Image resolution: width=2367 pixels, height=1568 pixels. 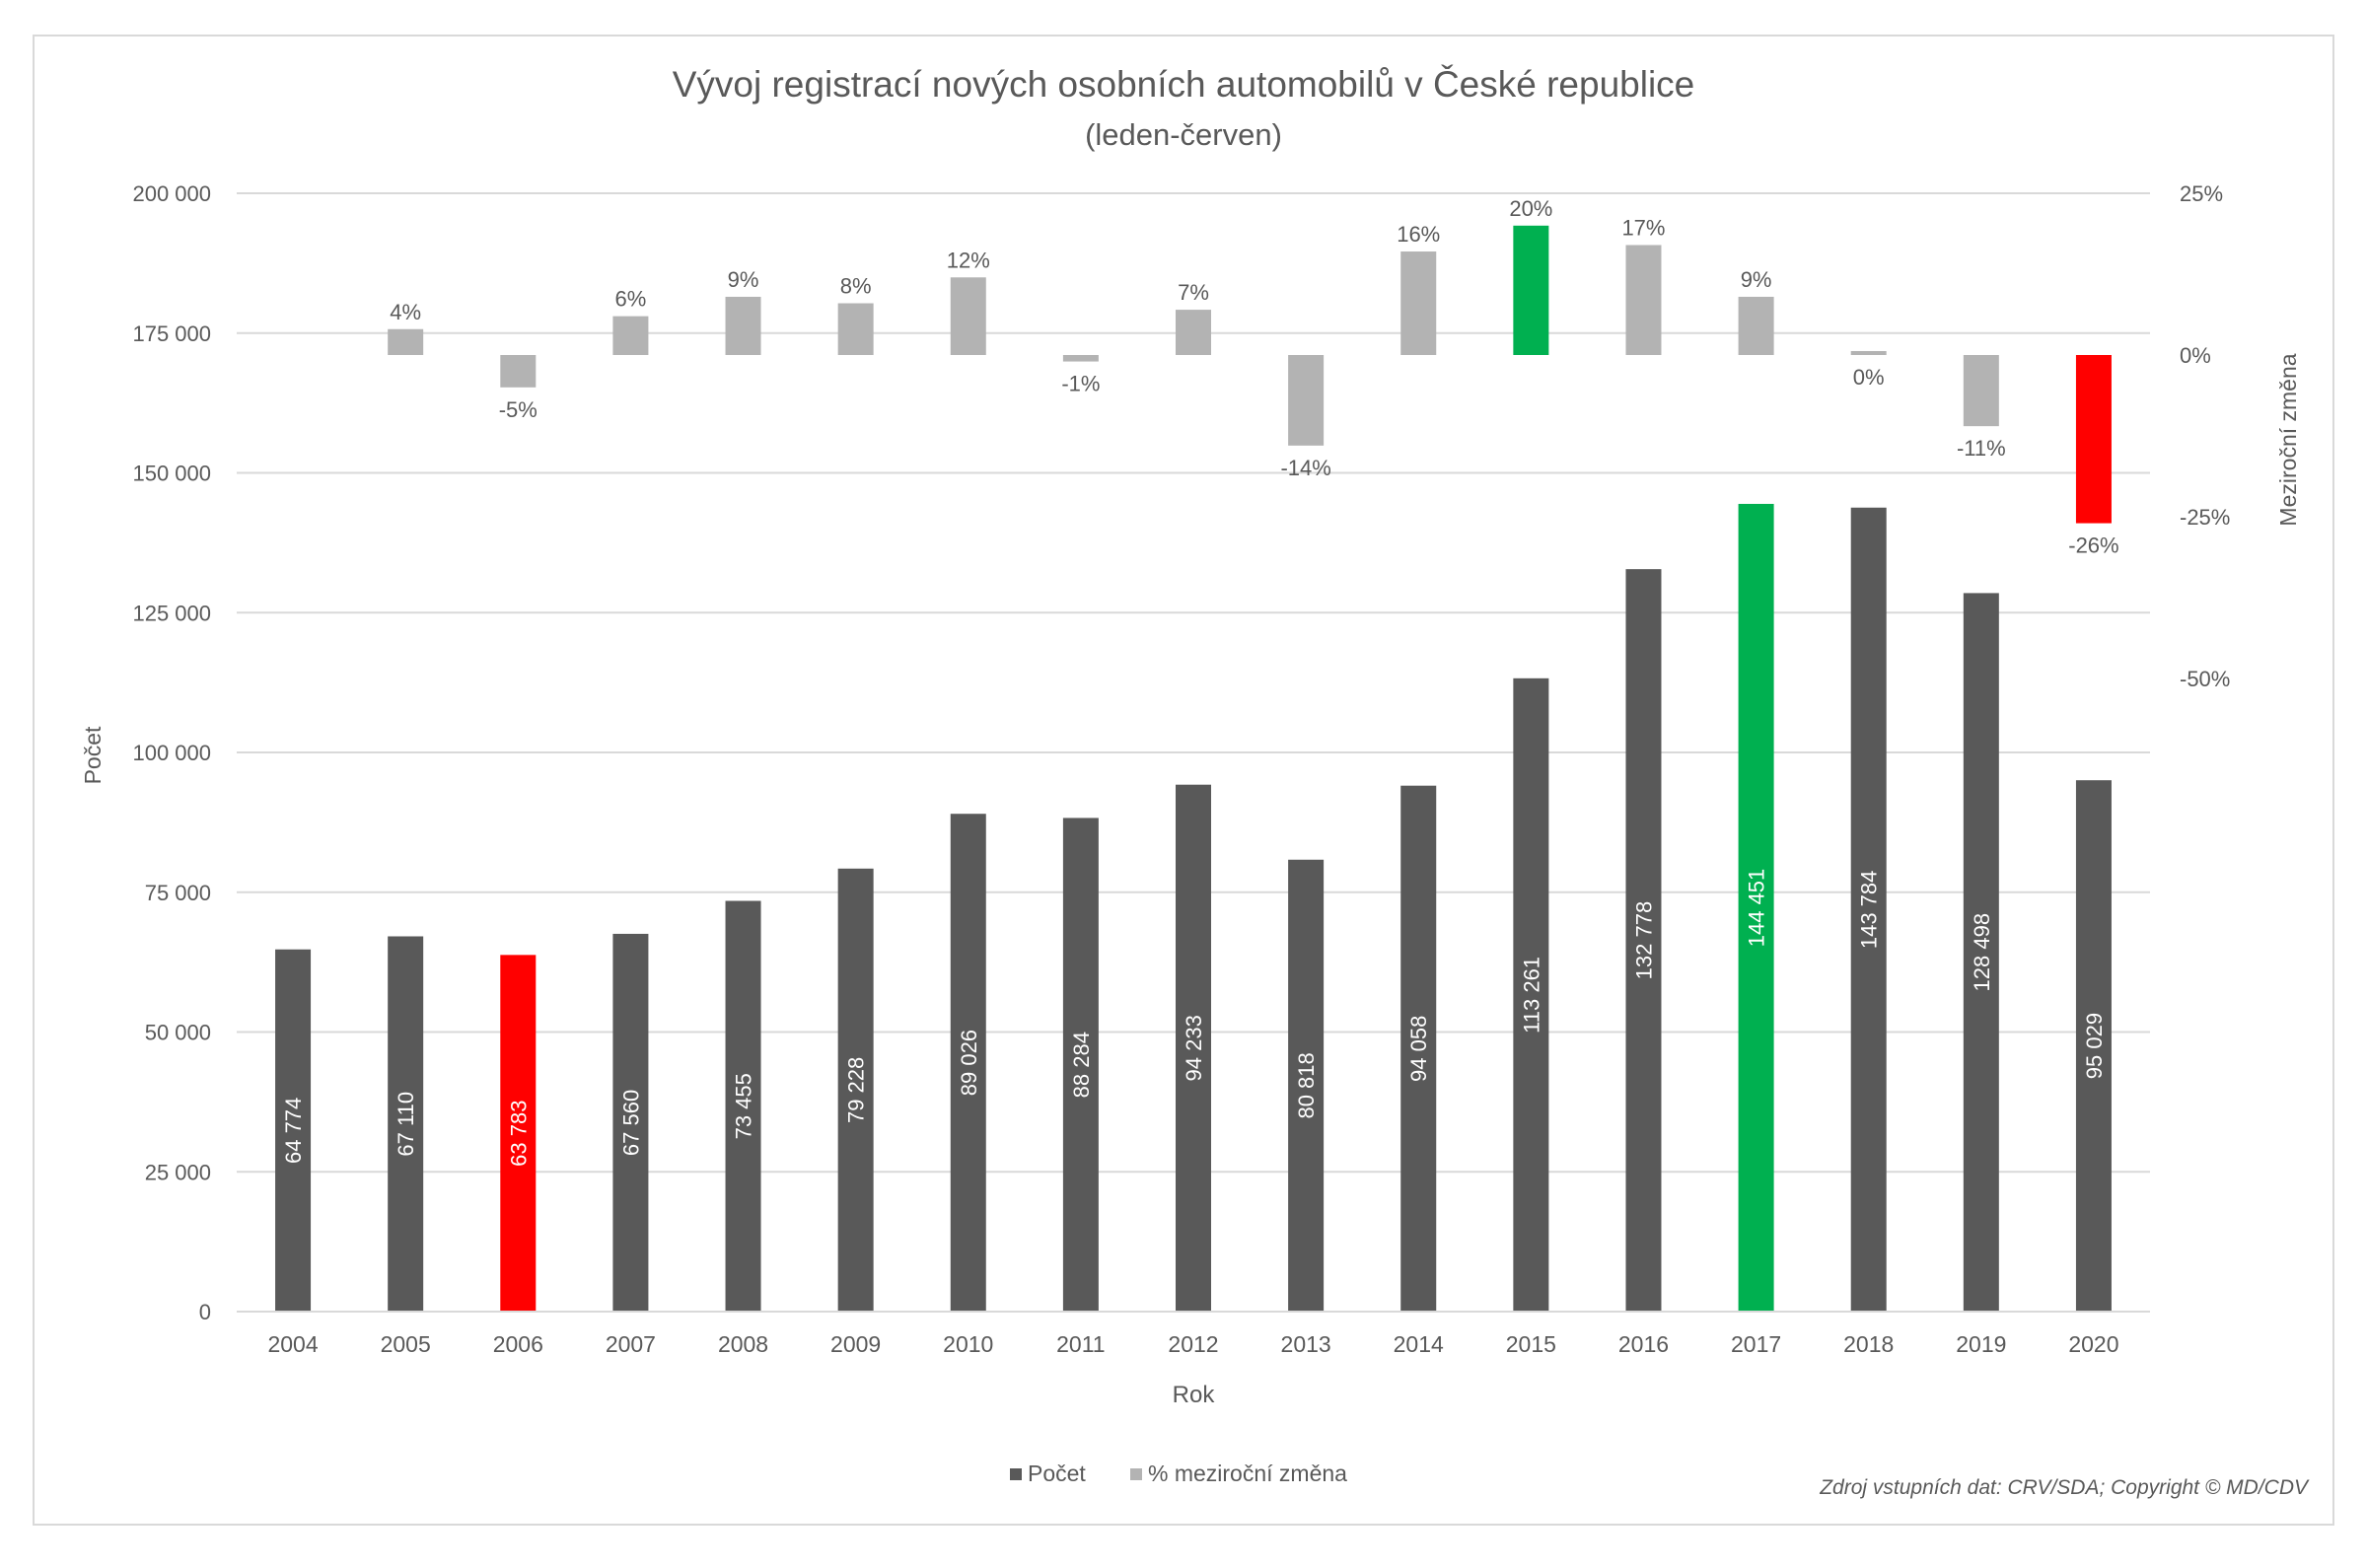 I want to click on count-data-label: 67 560, so click(x=631, y=1123).